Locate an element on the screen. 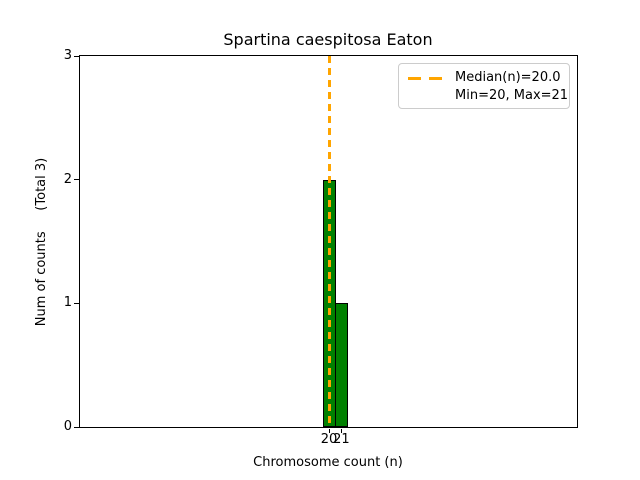 The height and width of the screenshot is (480, 640). legend-row-minmax: Min=20, Max=21 is located at coordinates (488, 96).